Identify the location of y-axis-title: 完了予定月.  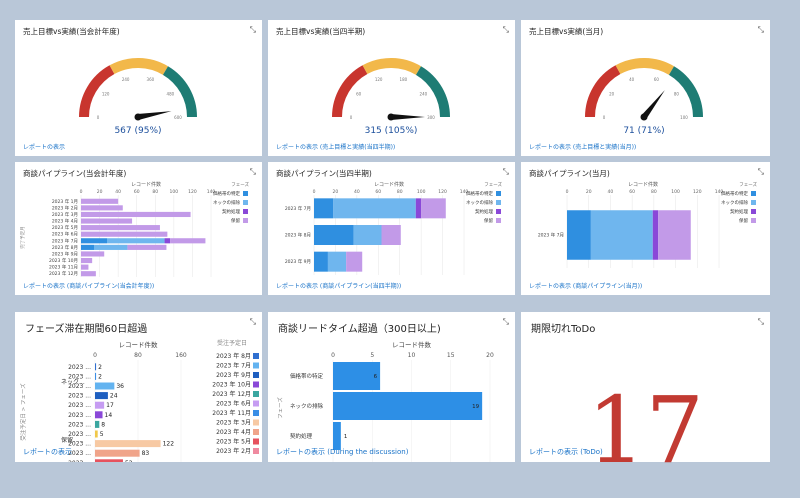
(22, 237).